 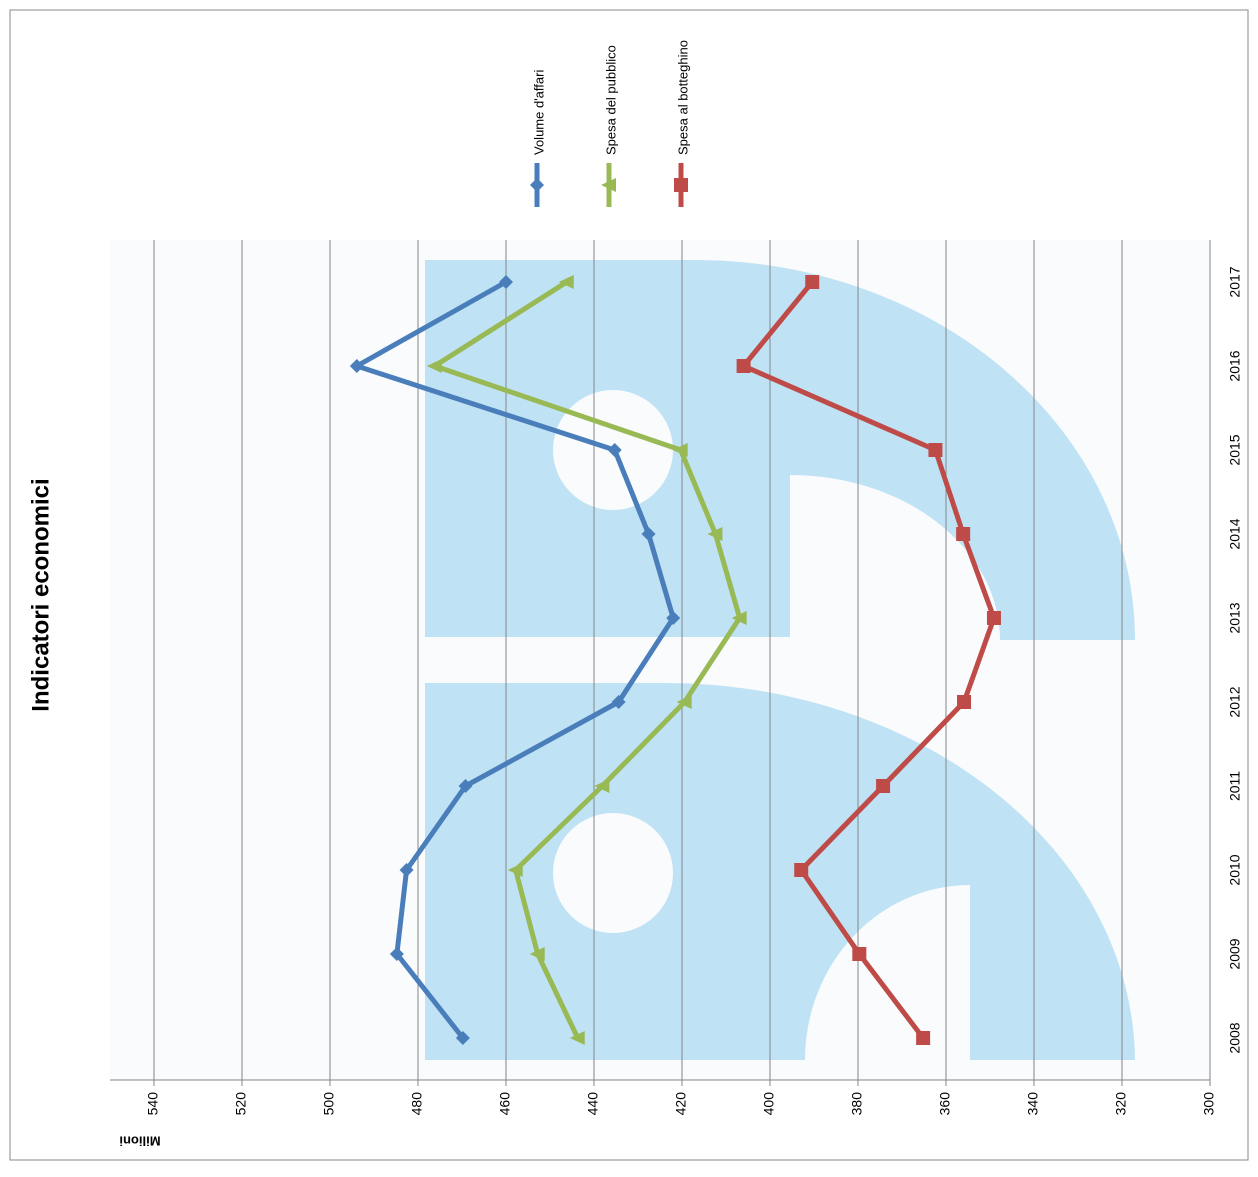 I want to click on value-tick-label: 520, so click(x=241, y=1104).